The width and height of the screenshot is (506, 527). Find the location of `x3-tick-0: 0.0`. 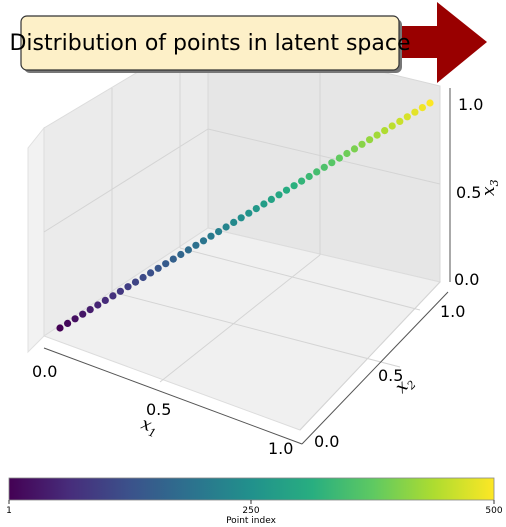

x3-tick-0: 0.0 is located at coordinates (466, 279).